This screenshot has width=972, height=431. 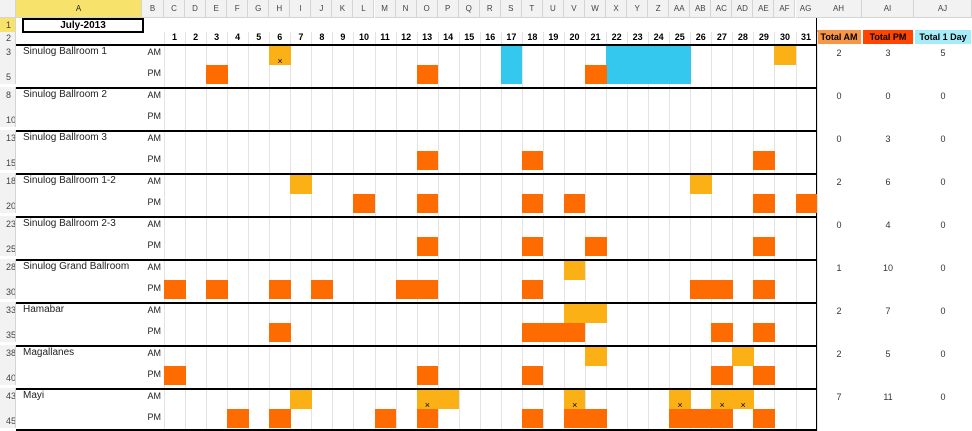 I want to click on total-pm-value: 4, so click(x=888, y=225).